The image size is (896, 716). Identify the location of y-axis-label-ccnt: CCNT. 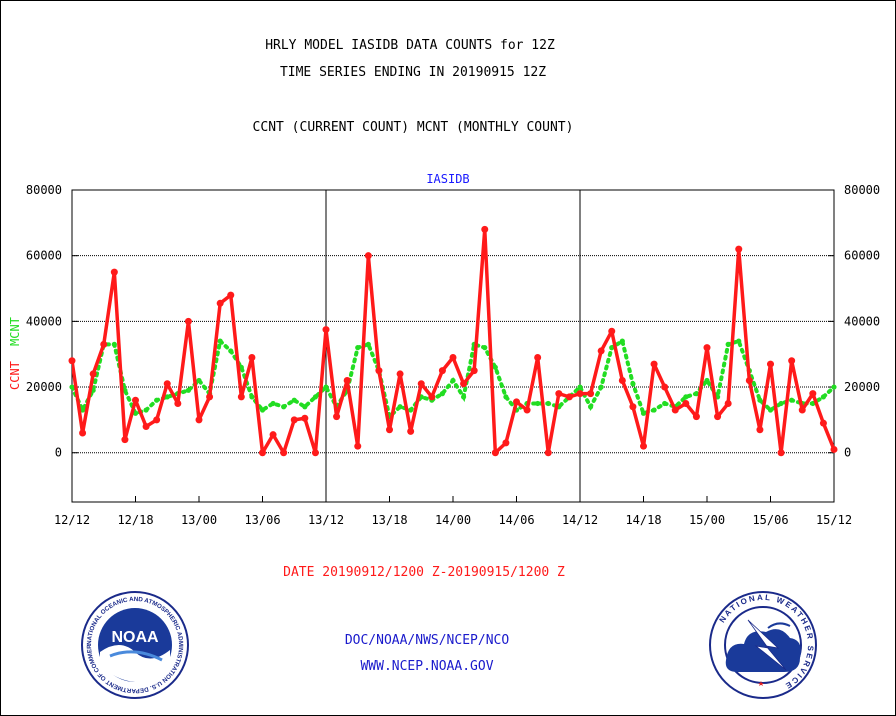
(15, 375).